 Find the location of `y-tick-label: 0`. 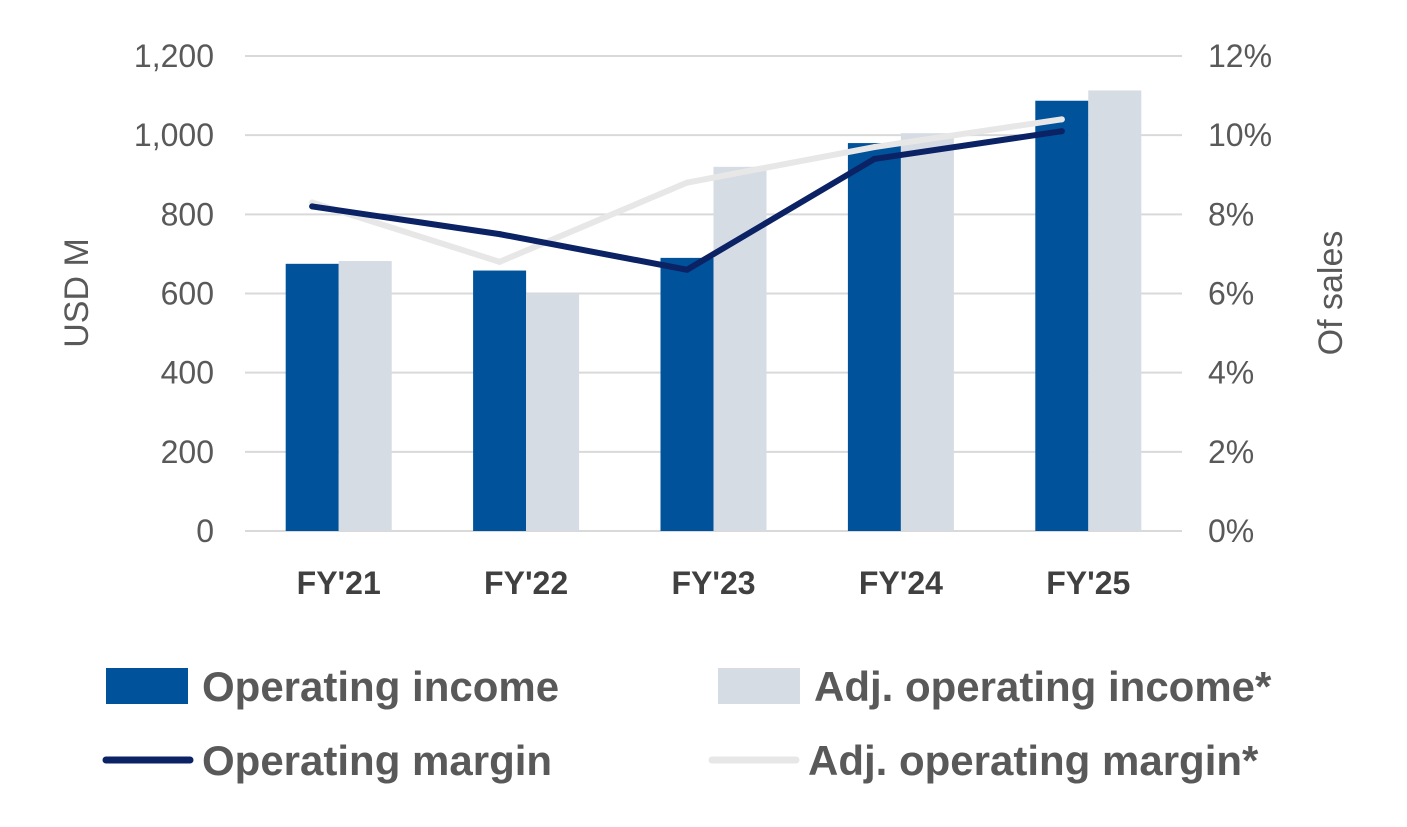

y-tick-label: 0 is located at coordinates (205, 531).